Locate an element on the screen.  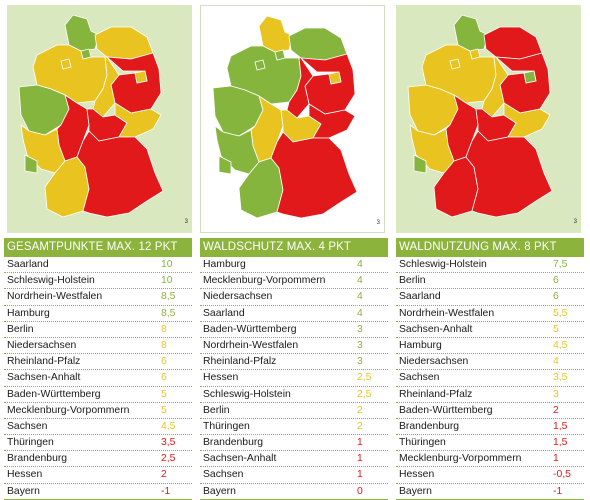
table-row: Sachsen 1 is located at coordinates (294, 475).